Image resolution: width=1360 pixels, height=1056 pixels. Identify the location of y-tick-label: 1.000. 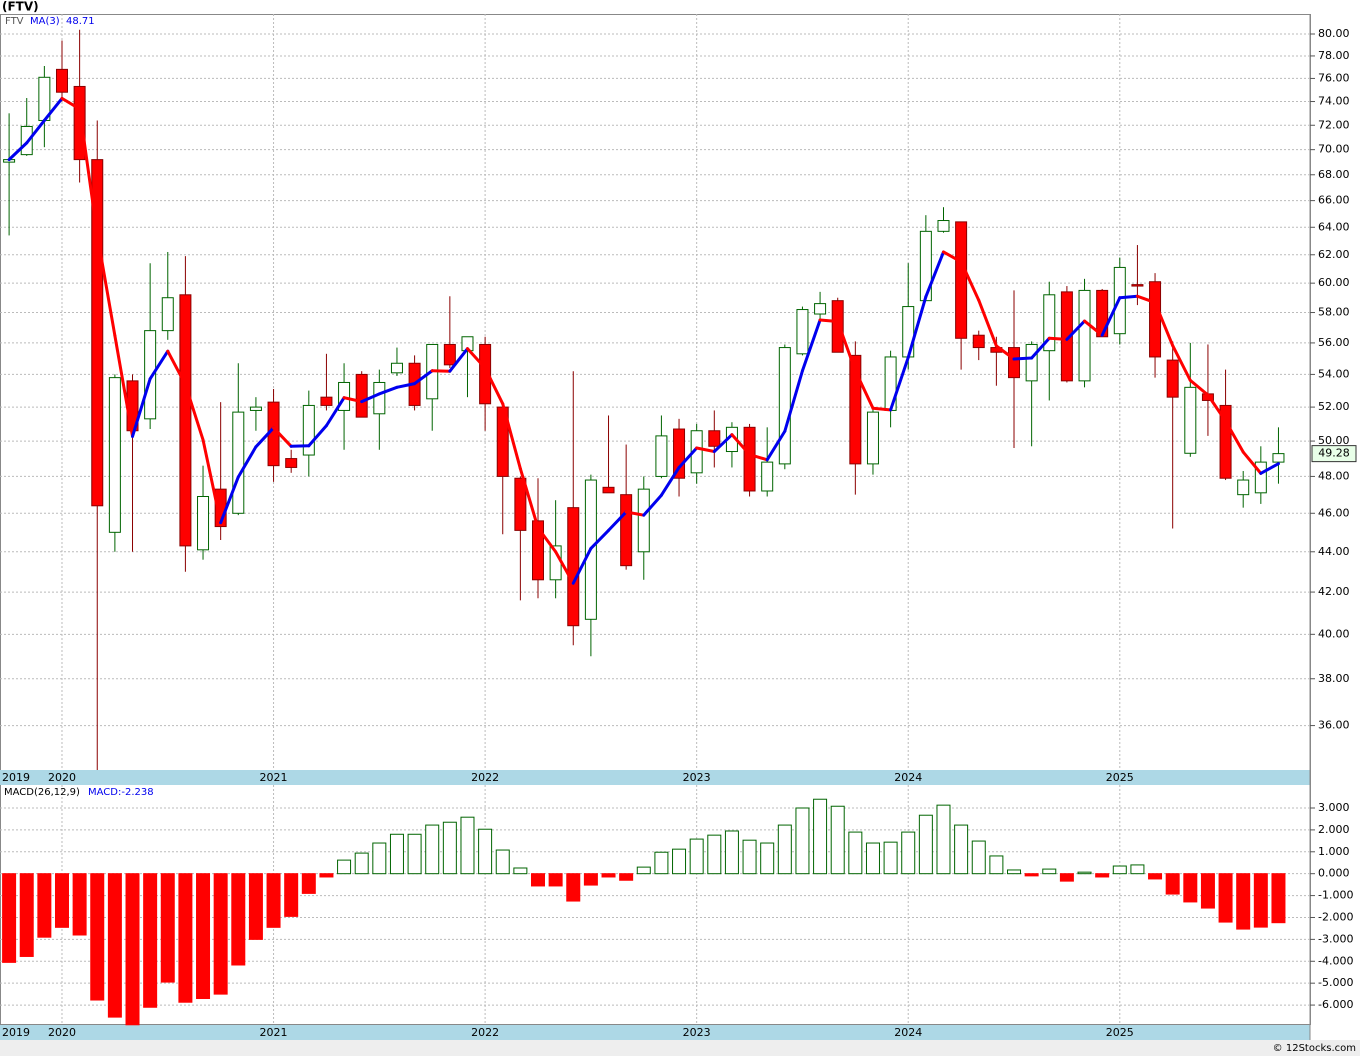
(1334, 851).